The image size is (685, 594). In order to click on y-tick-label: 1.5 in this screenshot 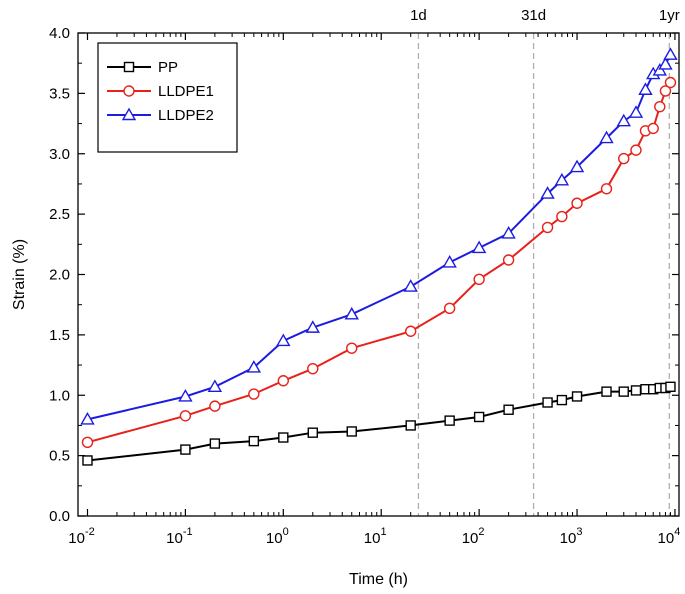, I will do `click(59, 335)`.